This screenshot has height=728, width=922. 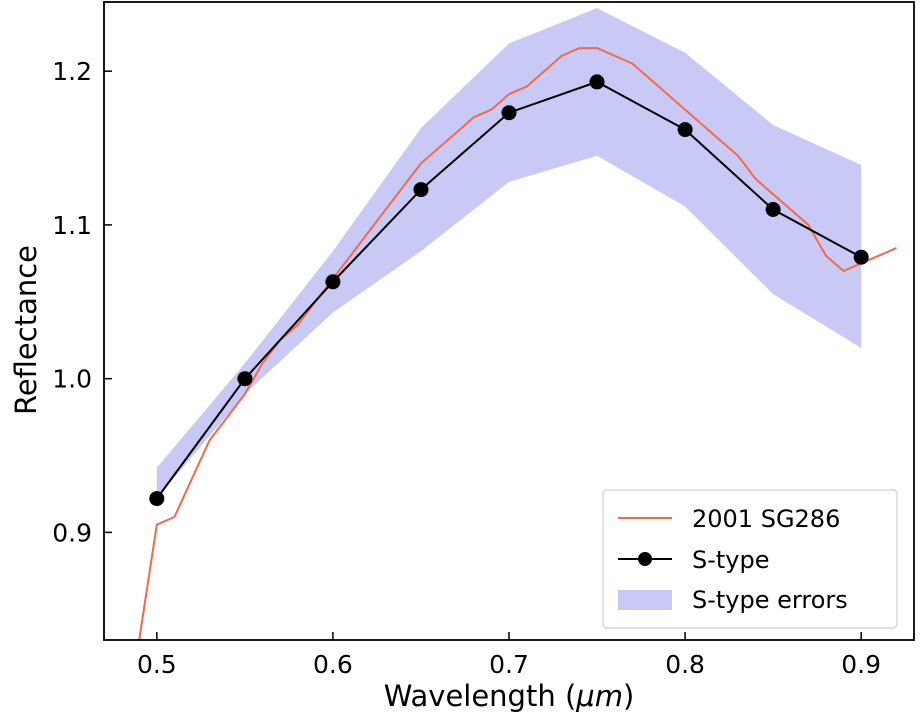 I want to click on legend: 2001 SG286 S-type S-type errors, so click(x=750, y=559).